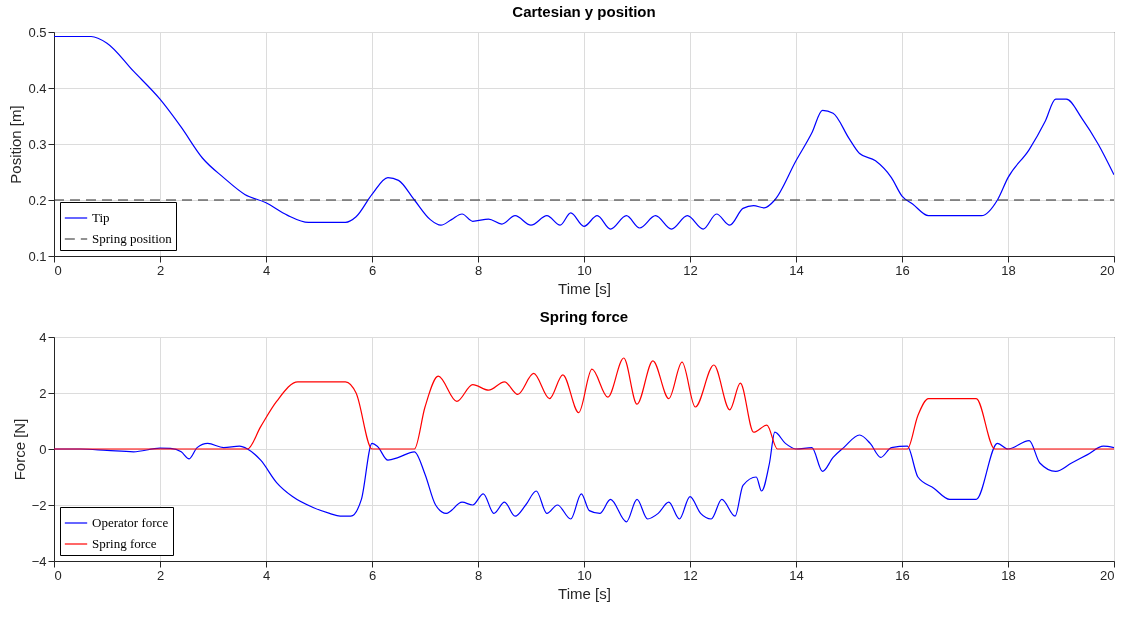 This screenshot has height=628, width=1143. I want to click on y-axis-title: Force [N], so click(19, 449).